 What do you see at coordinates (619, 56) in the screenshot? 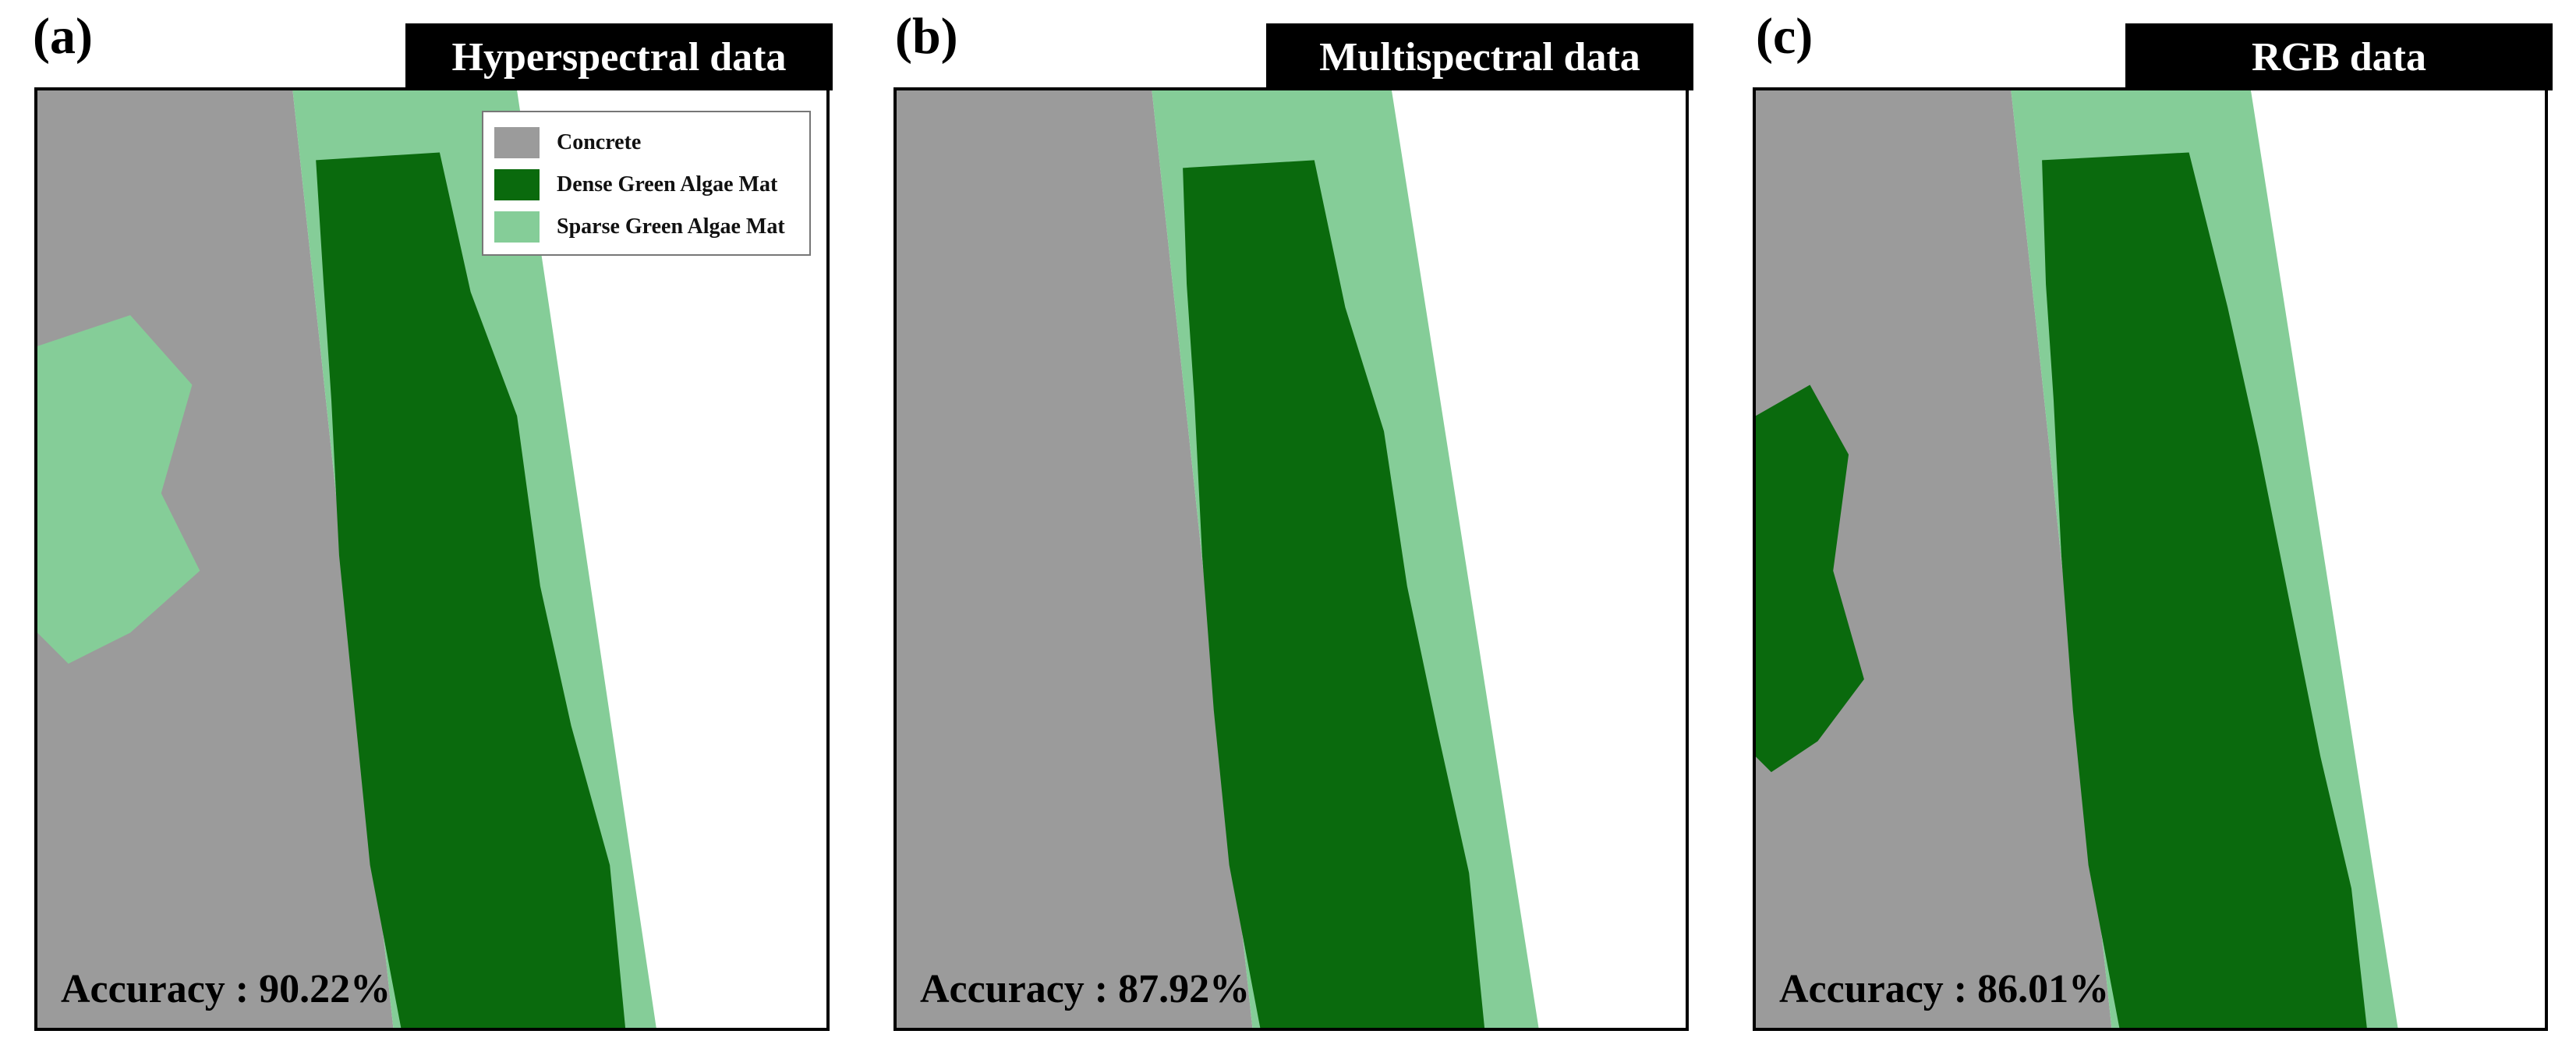
I see `panel-a-title: Hyperspectral data` at bounding box center [619, 56].